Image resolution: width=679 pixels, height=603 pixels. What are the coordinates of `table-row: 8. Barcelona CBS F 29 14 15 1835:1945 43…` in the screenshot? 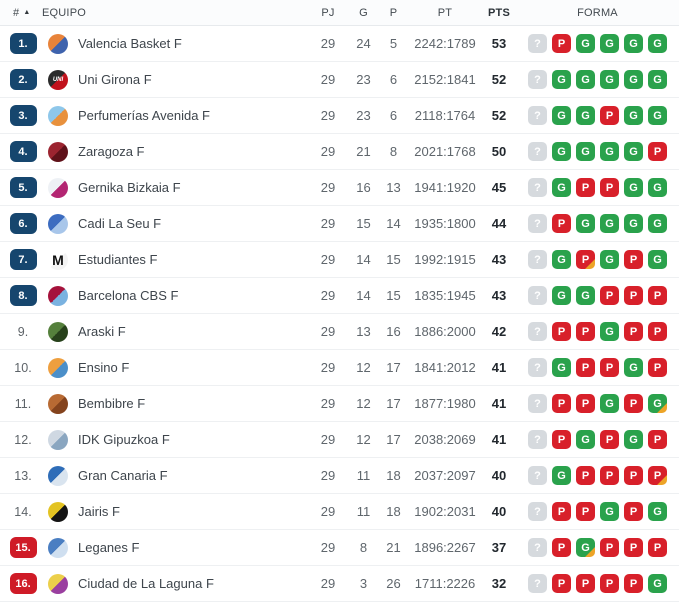 It's located at (339, 296).